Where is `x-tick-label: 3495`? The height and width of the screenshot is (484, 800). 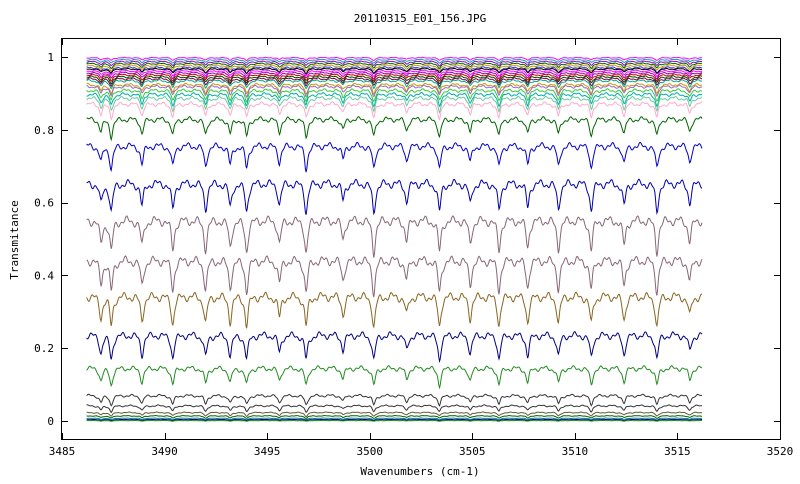
x-tick-label: 3495 is located at coordinates (267, 451).